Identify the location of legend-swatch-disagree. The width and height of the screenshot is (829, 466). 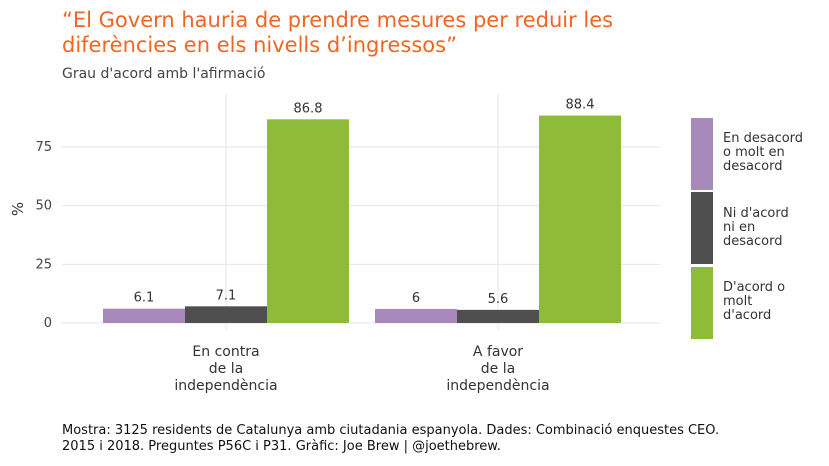
(702, 154).